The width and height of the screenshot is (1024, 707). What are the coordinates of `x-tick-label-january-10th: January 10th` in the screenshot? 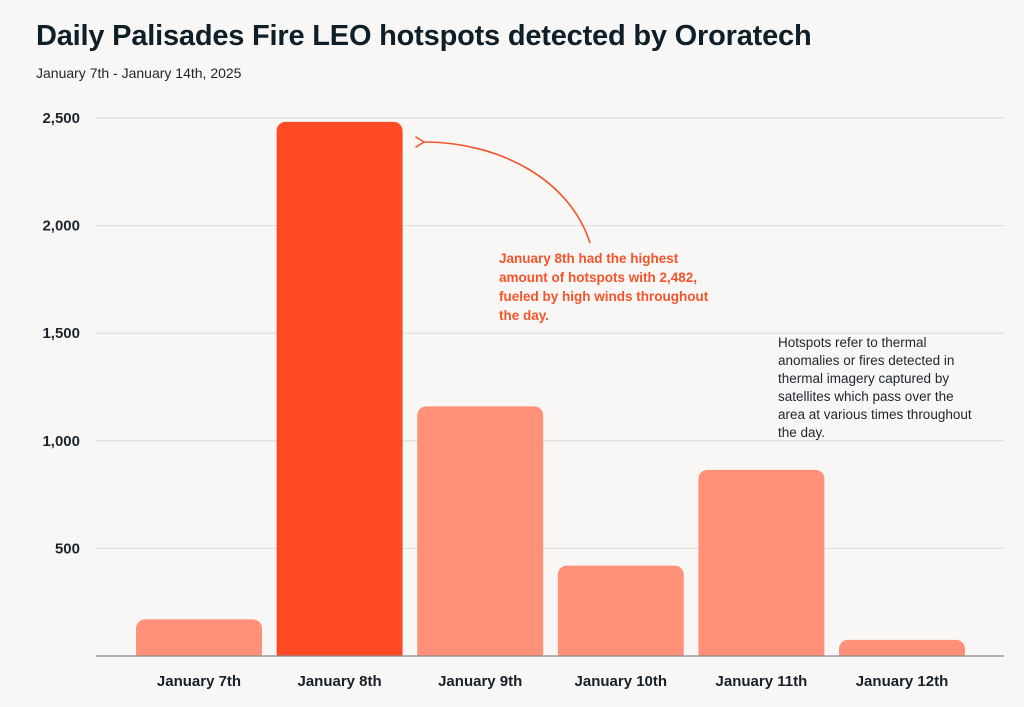 It's located at (621, 681).